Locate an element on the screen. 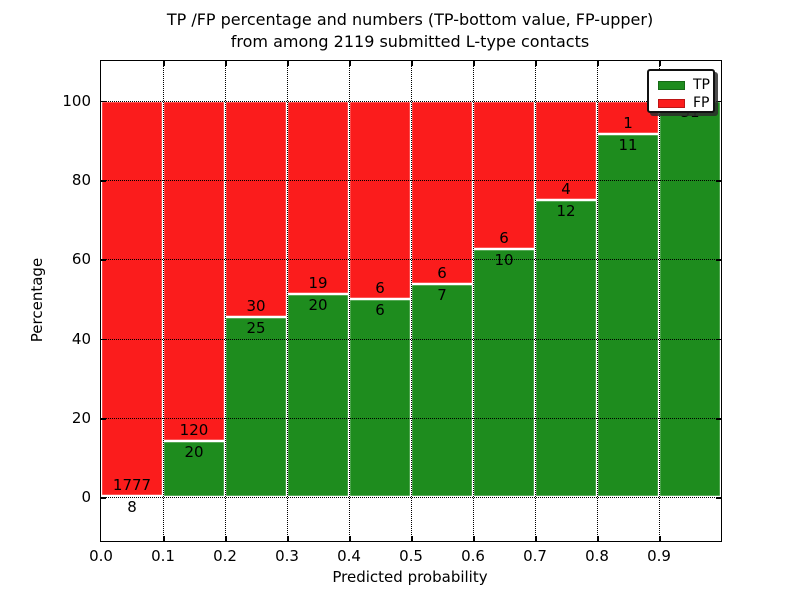 This screenshot has width=800, height=600. y-tick-label: 80 is located at coordinates (81, 180).